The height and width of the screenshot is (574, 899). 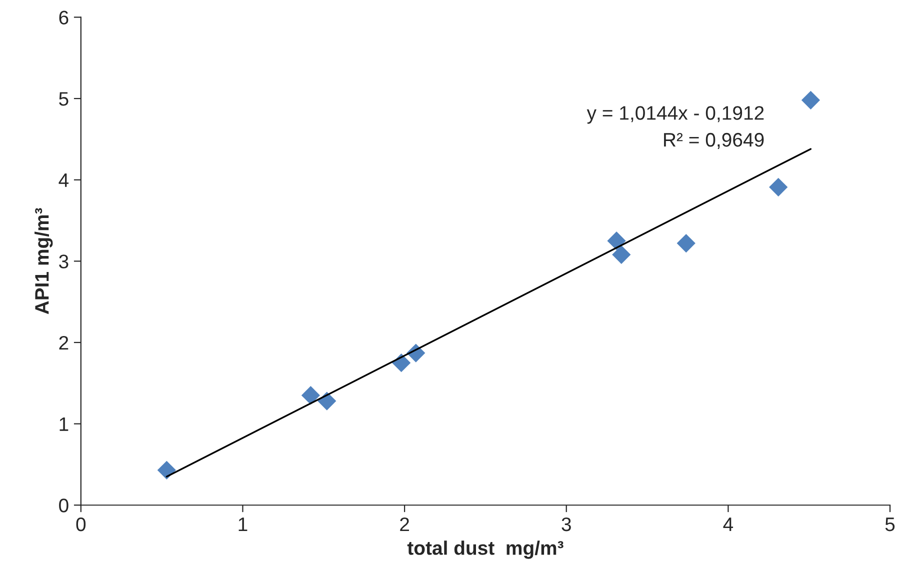 I want to click on y-tick-label: 5, so click(x=63, y=99).